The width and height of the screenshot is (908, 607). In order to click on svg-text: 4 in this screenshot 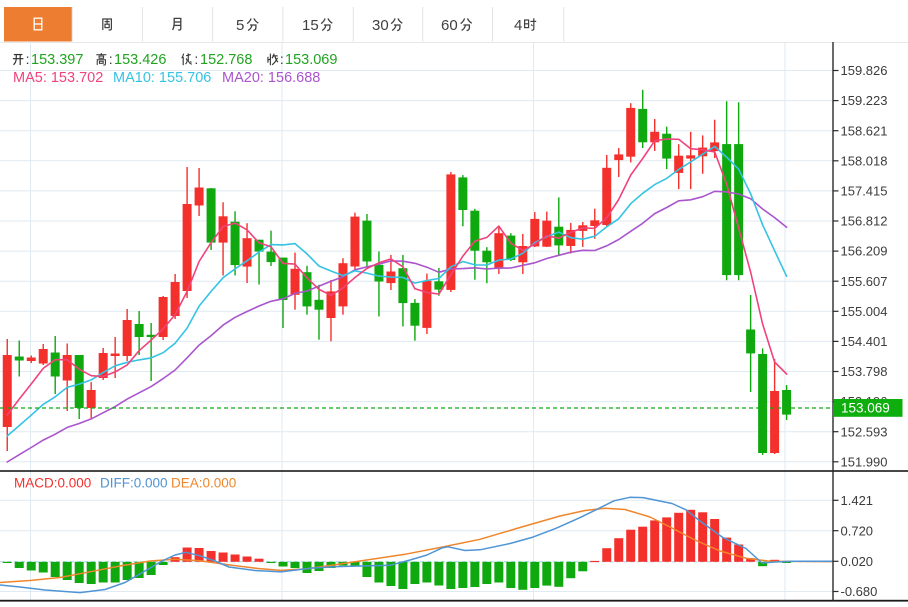, I will do `click(518, 25)`.